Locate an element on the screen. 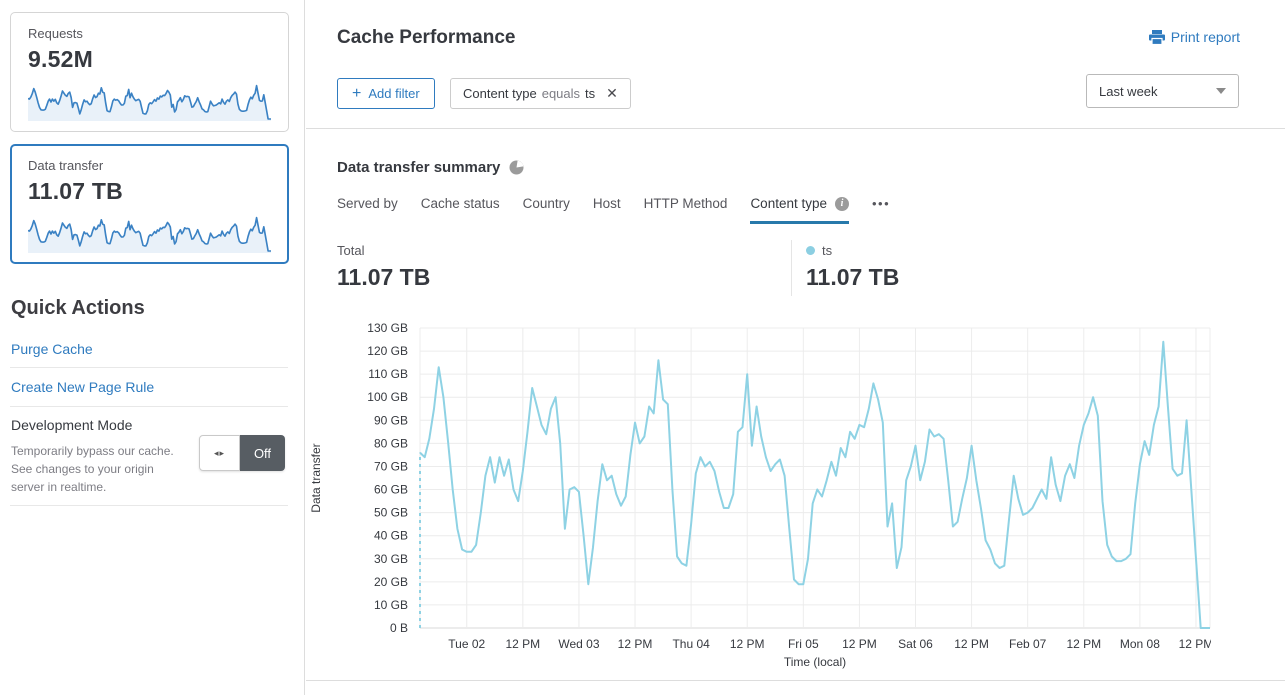  svg-text: 100 GB is located at coordinates (387, 397).